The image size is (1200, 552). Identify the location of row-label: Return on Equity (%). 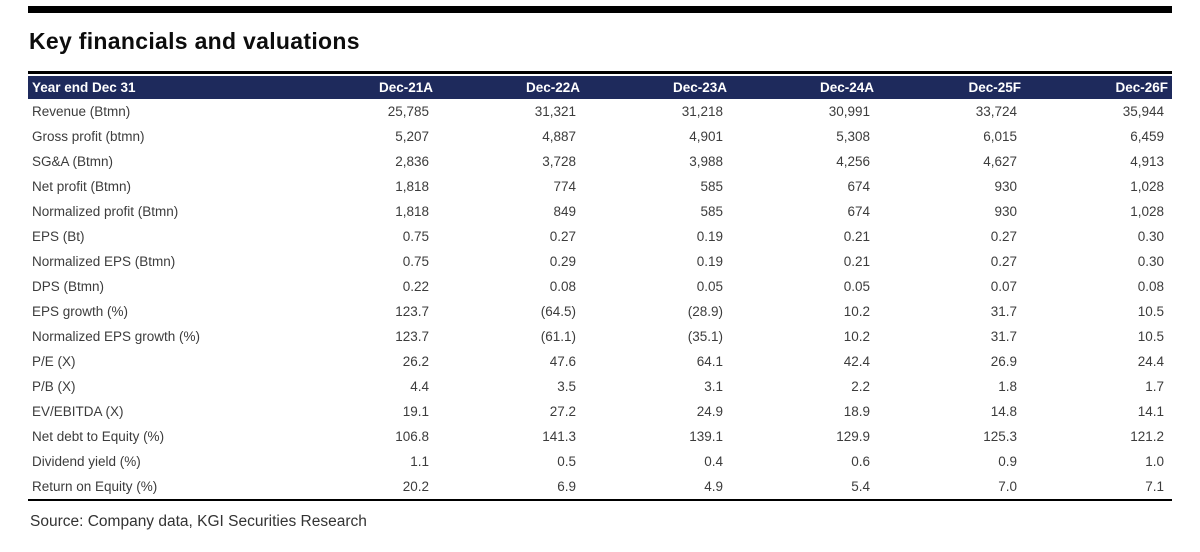
(95, 486).